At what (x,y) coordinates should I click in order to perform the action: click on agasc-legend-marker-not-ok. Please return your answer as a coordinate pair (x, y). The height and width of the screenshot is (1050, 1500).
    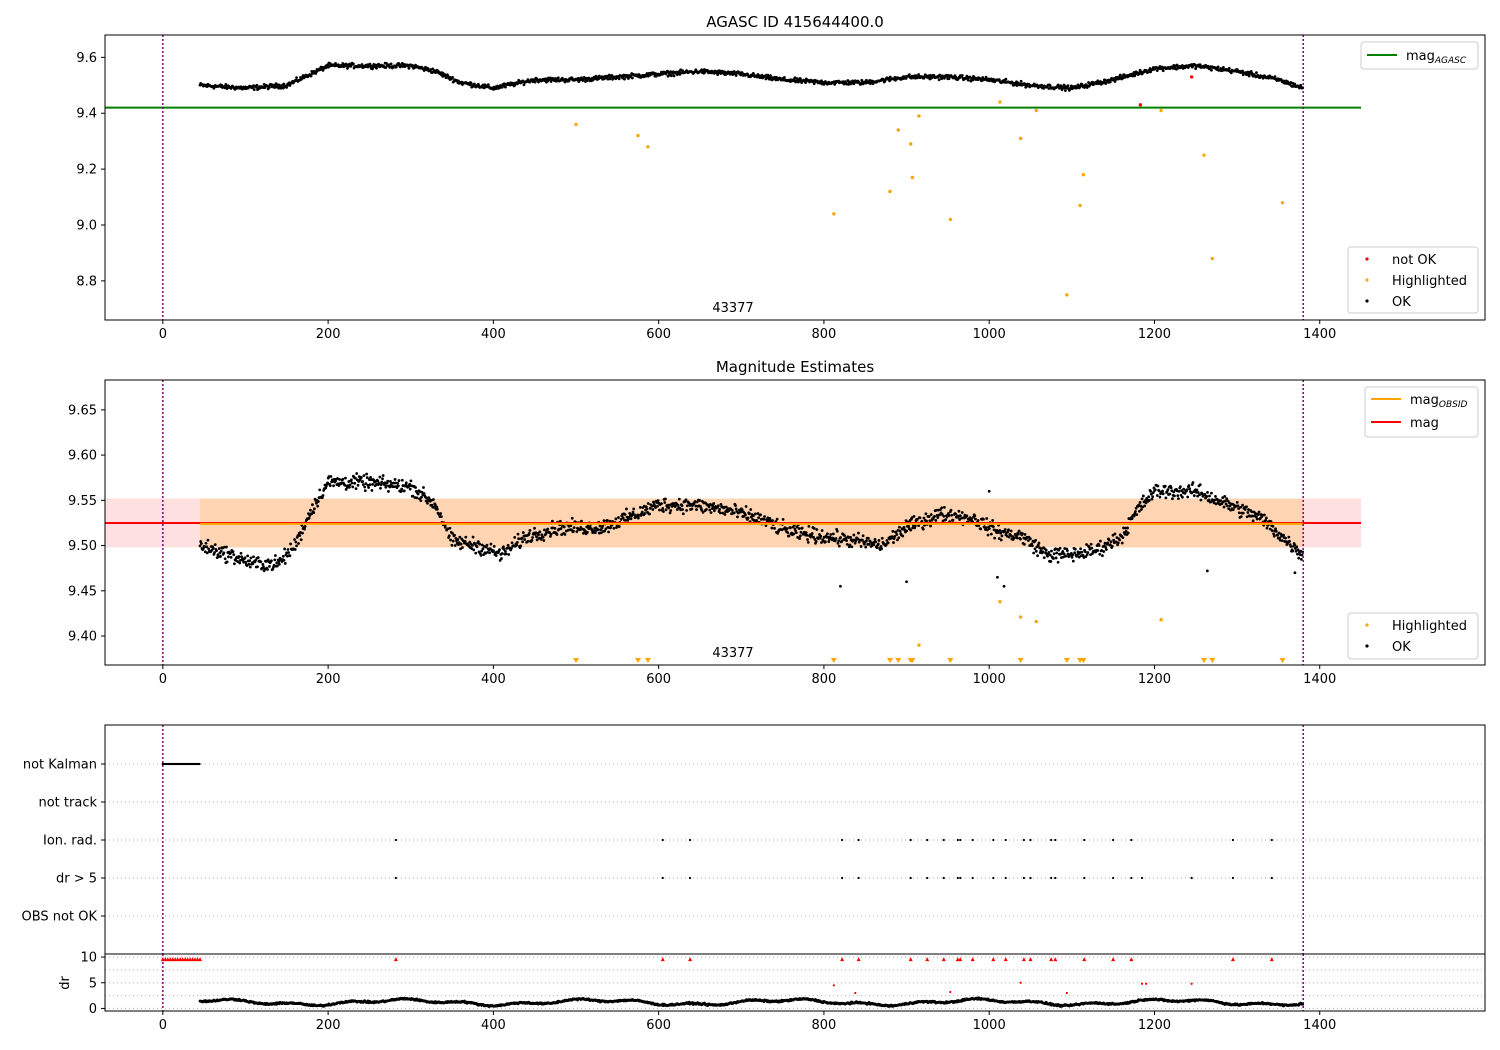
    Looking at the image, I should click on (1367, 259).